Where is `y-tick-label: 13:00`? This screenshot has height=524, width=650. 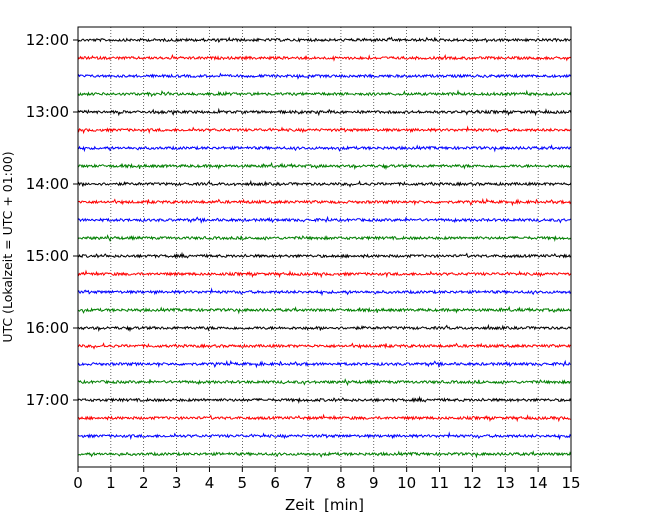
y-tick-label: 13:00 is located at coordinates (47, 112).